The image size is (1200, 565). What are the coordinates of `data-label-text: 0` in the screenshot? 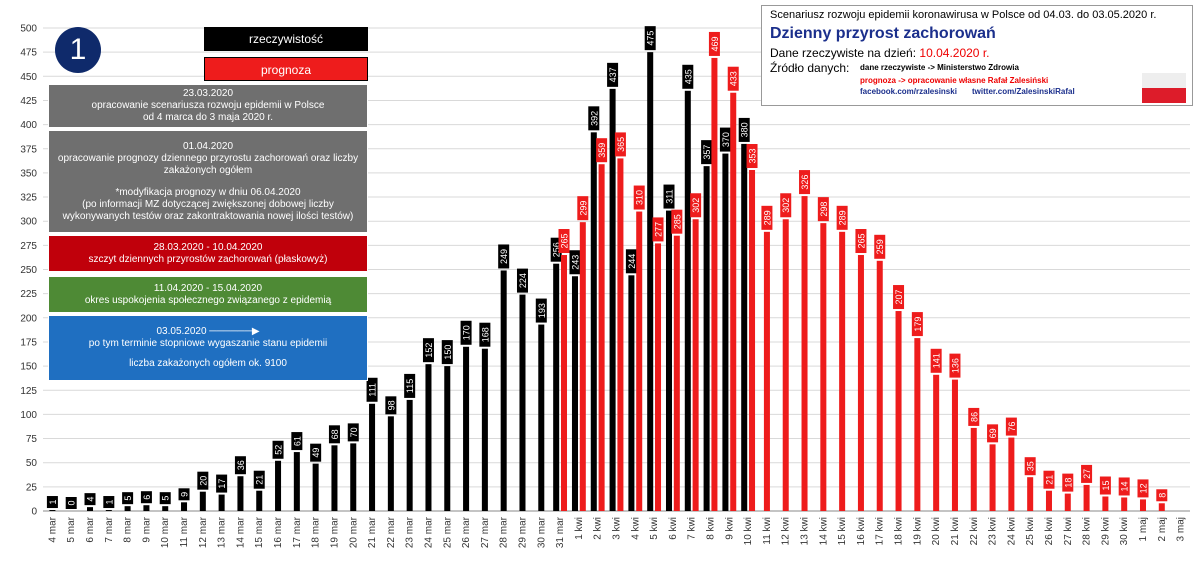 It's located at (72, 502).